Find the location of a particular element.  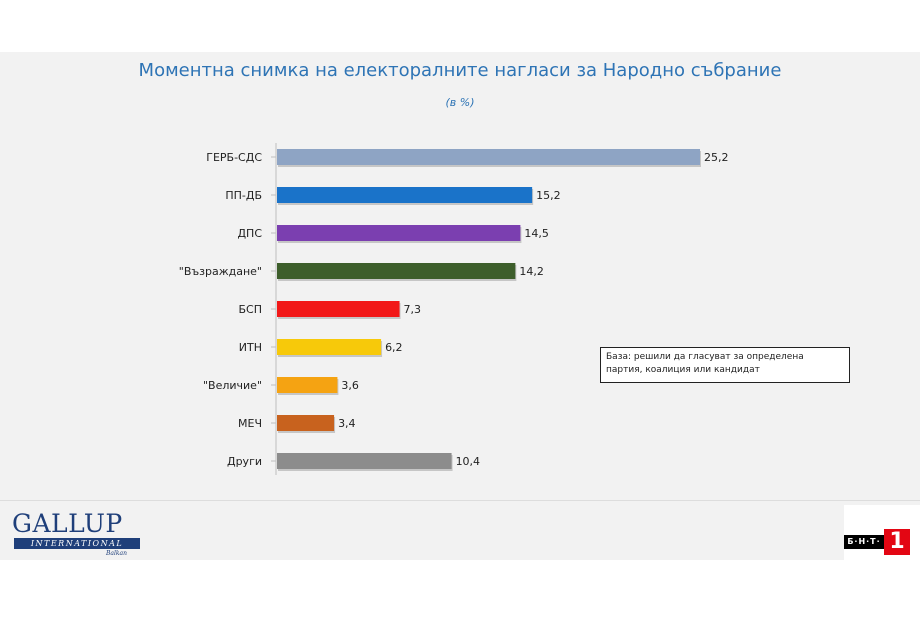

data-label: 14,5 is located at coordinates (536, 233).